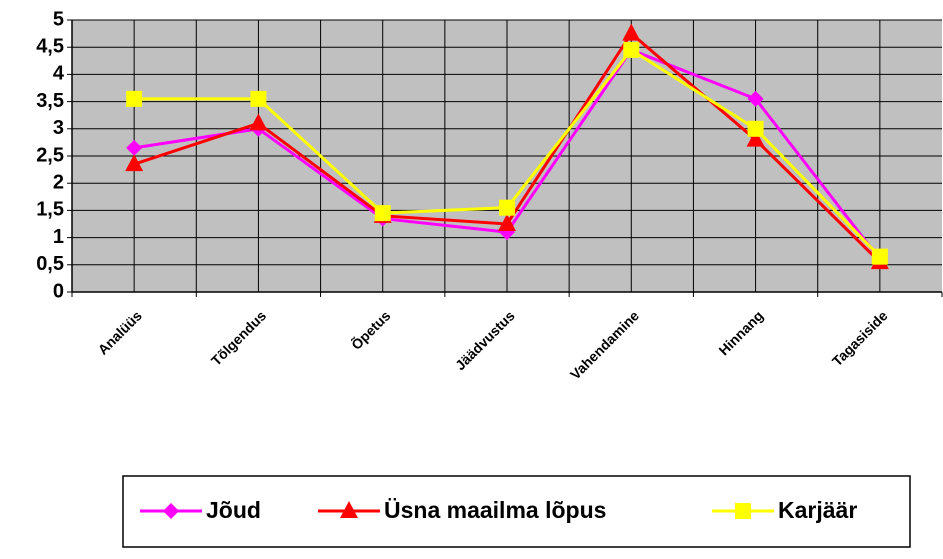 The height and width of the screenshot is (559, 943). I want to click on legend-label: Jõud, so click(233, 510).